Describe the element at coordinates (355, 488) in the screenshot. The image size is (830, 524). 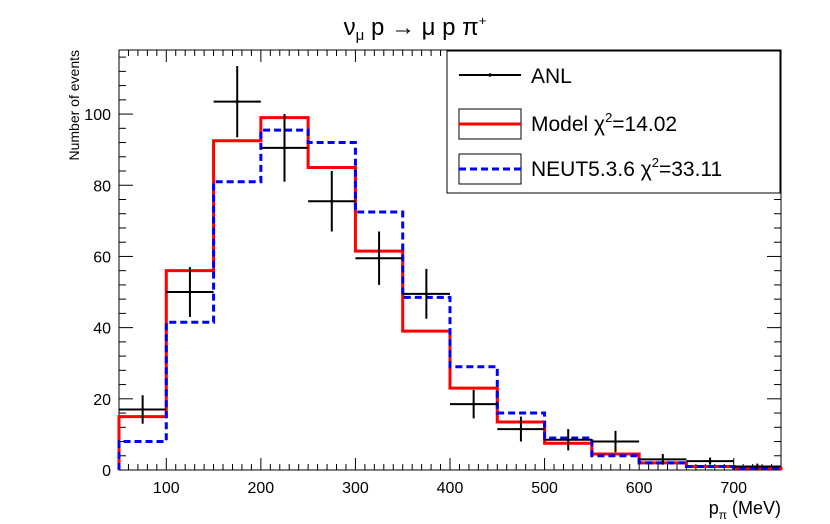
I see `x-tick-label: 300` at that location.